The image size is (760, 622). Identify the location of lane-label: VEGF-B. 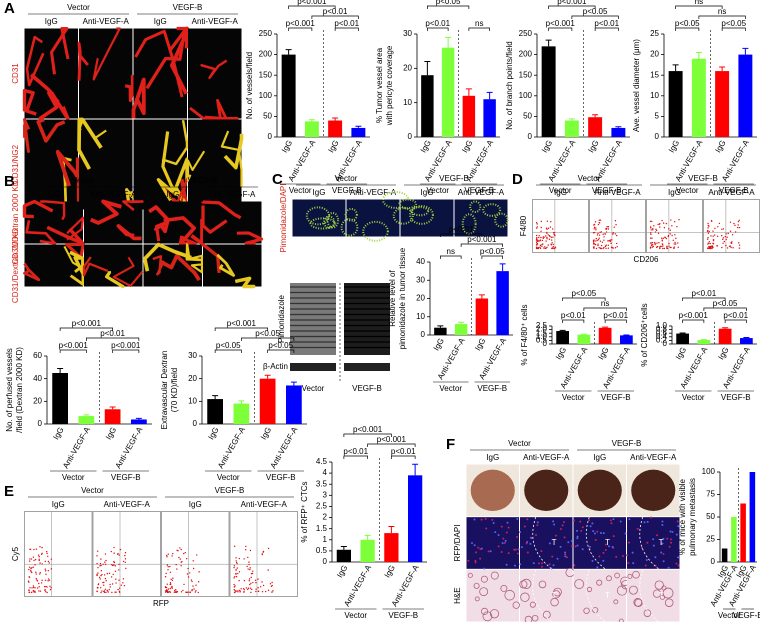
(367, 388).